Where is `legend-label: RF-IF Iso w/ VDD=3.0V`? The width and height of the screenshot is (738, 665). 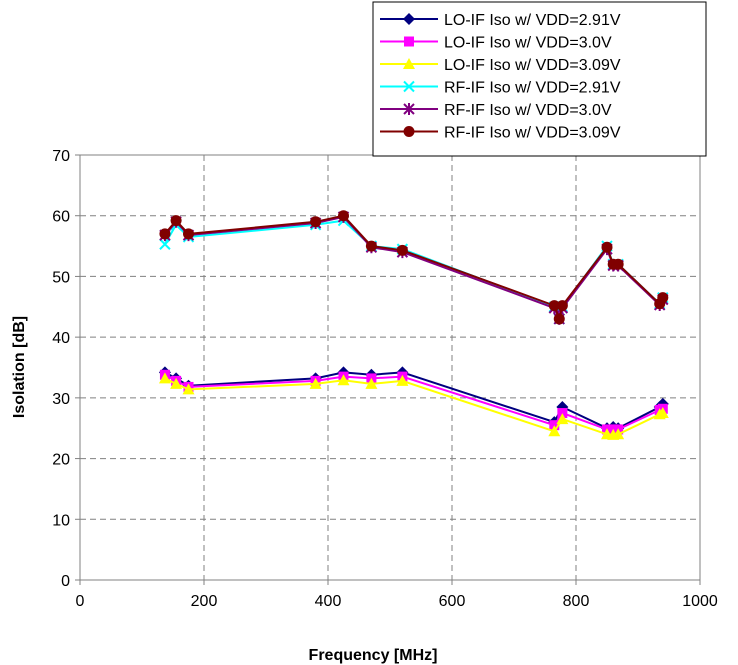
legend-label: RF-IF Iso w/ VDD=3.0V is located at coordinates (528, 110).